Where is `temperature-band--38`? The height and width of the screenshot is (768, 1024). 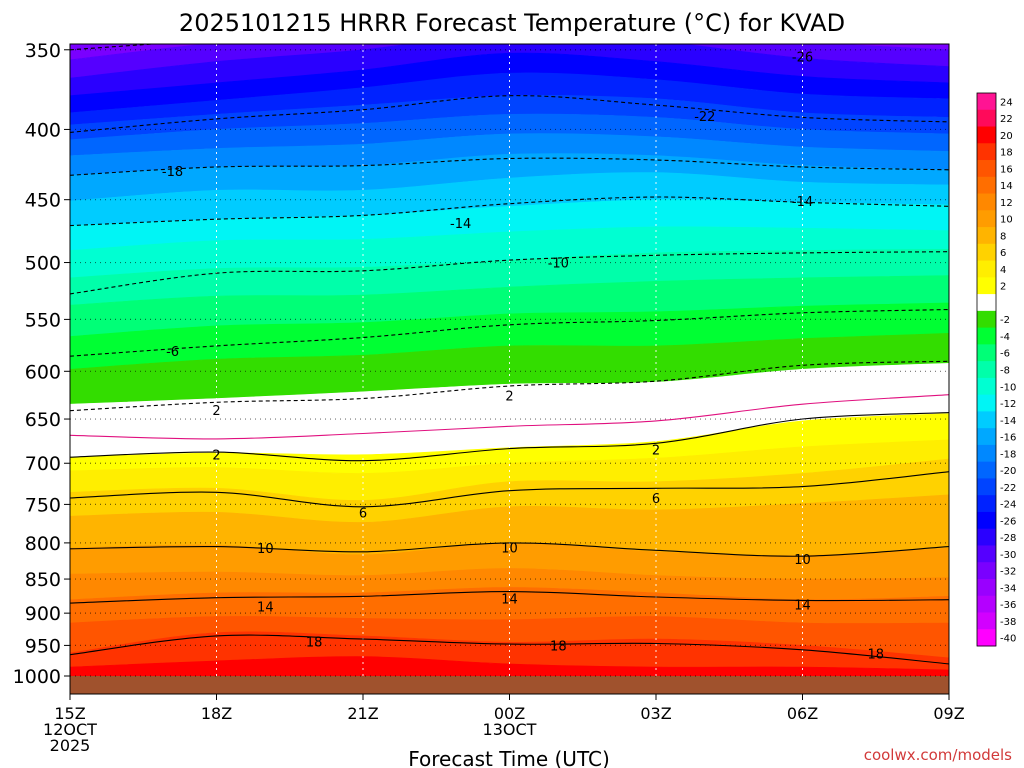 temperature-band--38 is located at coordinates (509, 3).